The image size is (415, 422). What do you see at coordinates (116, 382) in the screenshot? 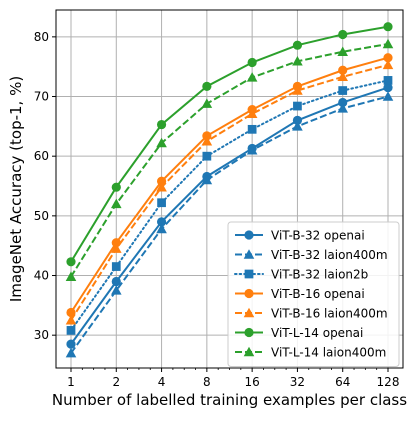
I see `x-tick-label: 2` at bounding box center [116, 382].